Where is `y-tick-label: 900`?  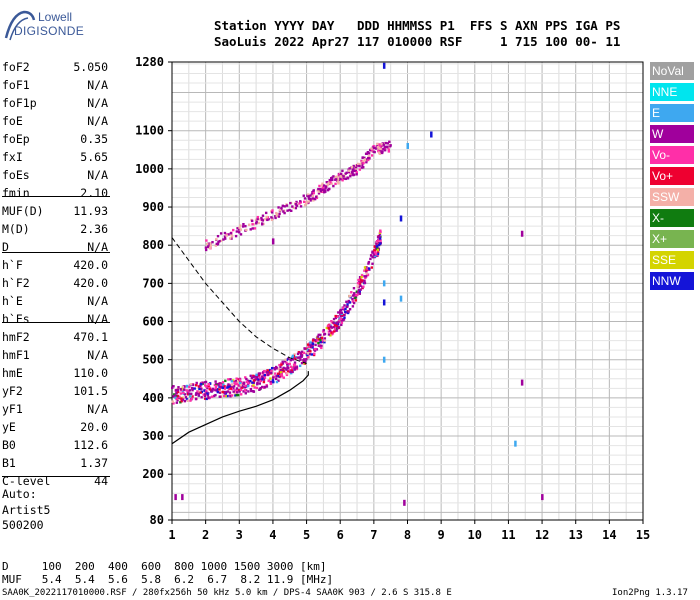 y-tick-label: 900 is located at coordinates (153, 207).